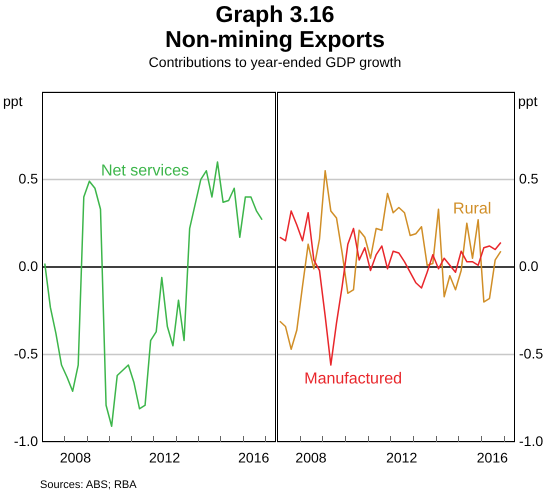 The image size is (550, 495). I want to click on series-label: Rural, so click(472, 209).